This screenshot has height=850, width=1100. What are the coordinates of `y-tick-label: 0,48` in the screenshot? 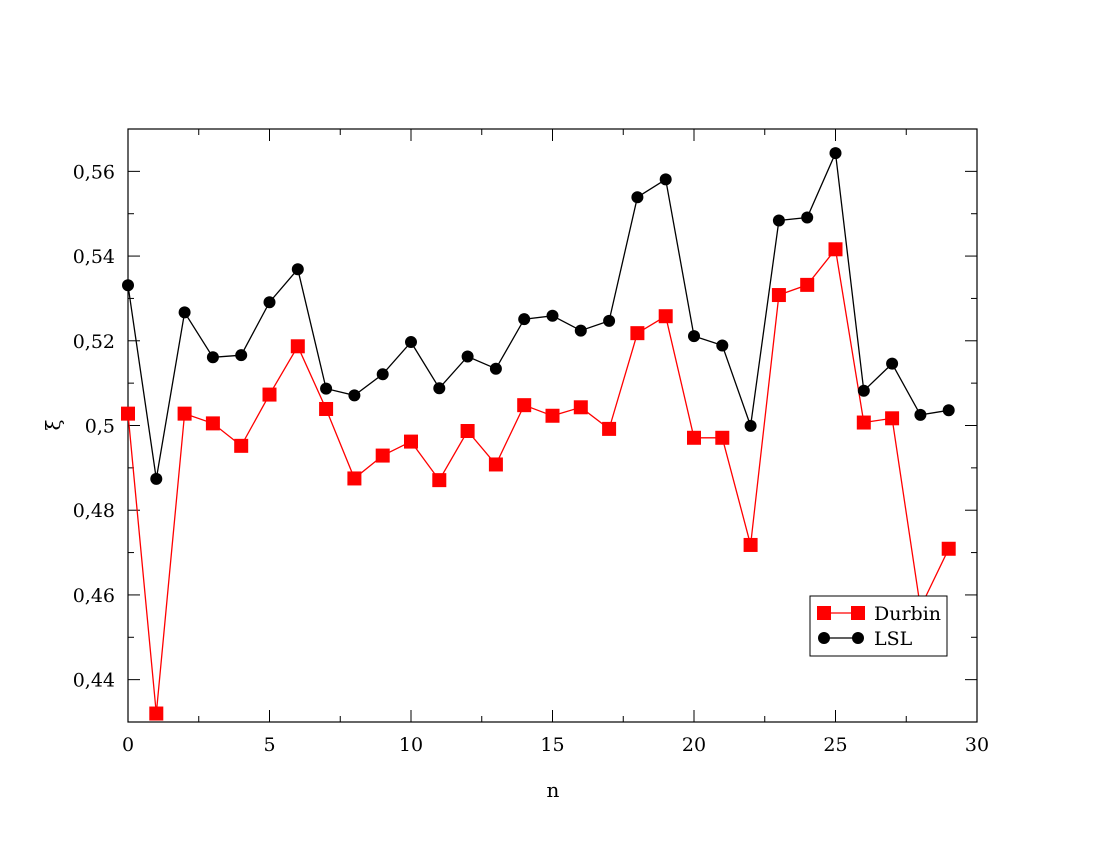 It's located at (94, 511).